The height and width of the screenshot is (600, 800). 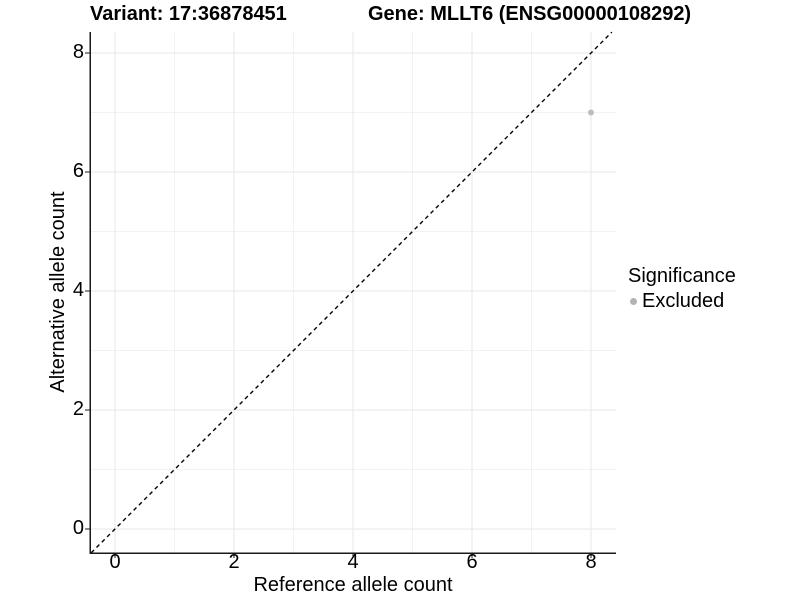 I want to click on y-tick-label: 8, so click(x=78, y=52).